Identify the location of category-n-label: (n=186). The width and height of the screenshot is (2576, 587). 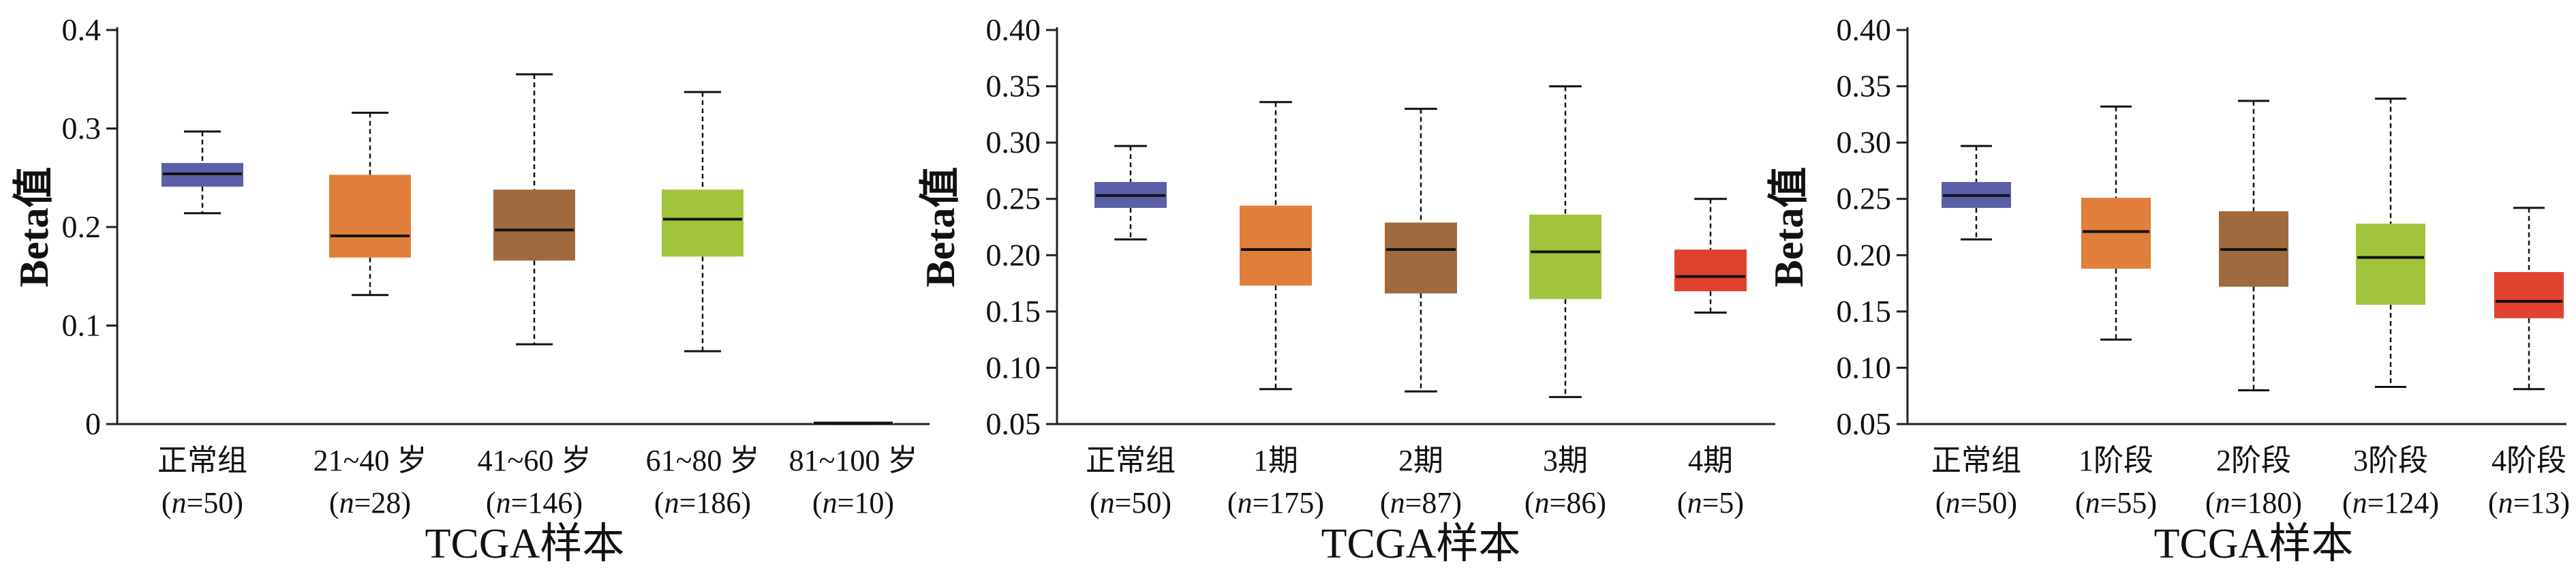
(703, 503).